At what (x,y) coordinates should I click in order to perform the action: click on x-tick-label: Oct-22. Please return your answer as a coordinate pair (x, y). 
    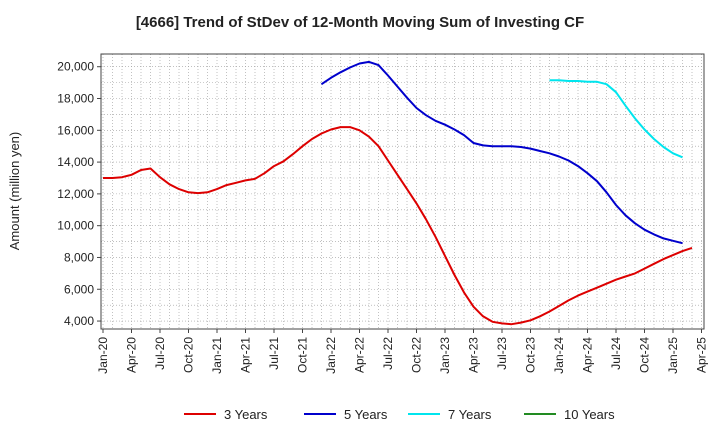
    Looking at the image, I should click on (417, 355).